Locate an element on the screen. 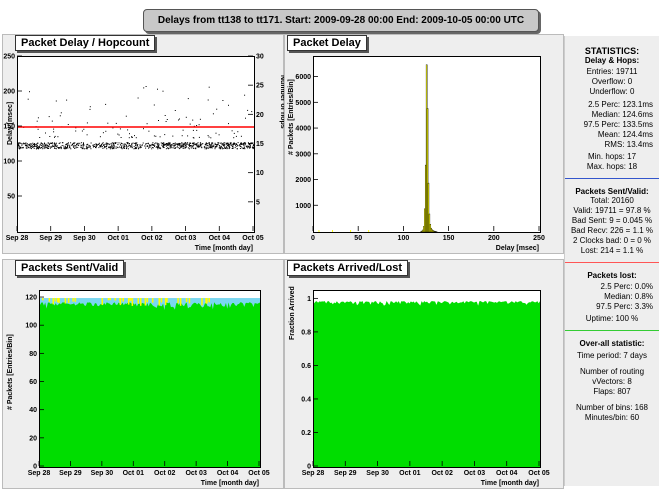 The width and height of the screenshot is (660, 491). panel-title: Packets Sent/Valid is located at coordinates (70, 268).